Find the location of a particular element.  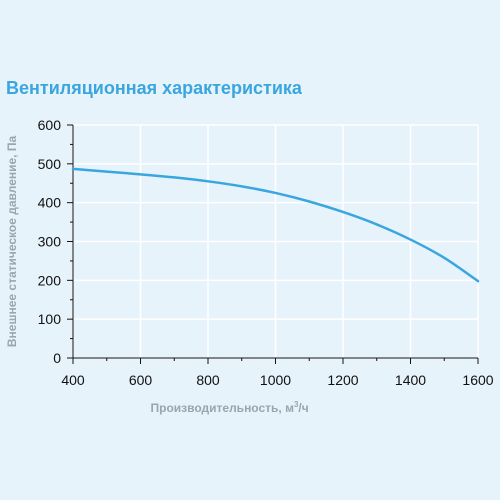

y-tick-label: 600 is located at coordinates (50, 125).